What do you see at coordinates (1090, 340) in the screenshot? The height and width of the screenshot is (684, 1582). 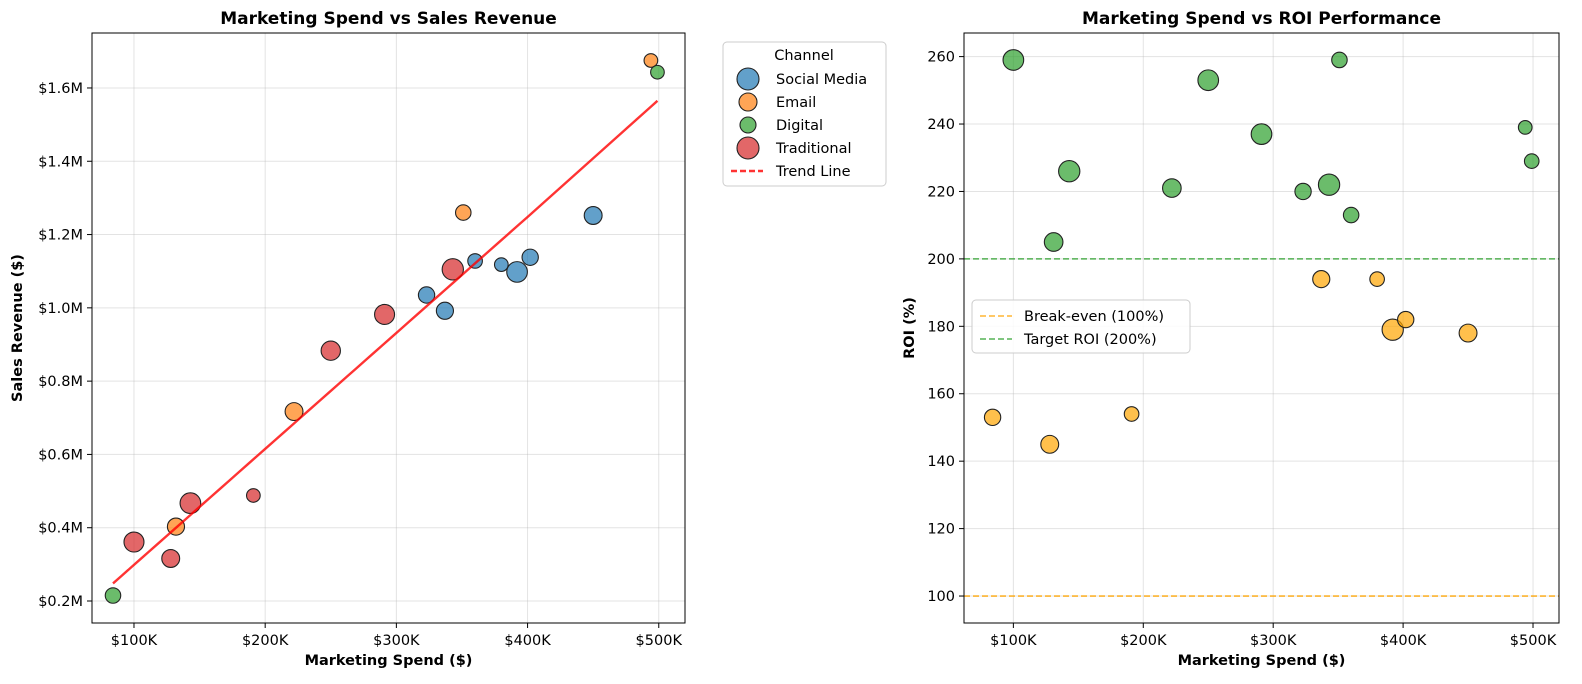 I see `legend-label: Target ROI (200%)` at bounding box center [1090, 340].